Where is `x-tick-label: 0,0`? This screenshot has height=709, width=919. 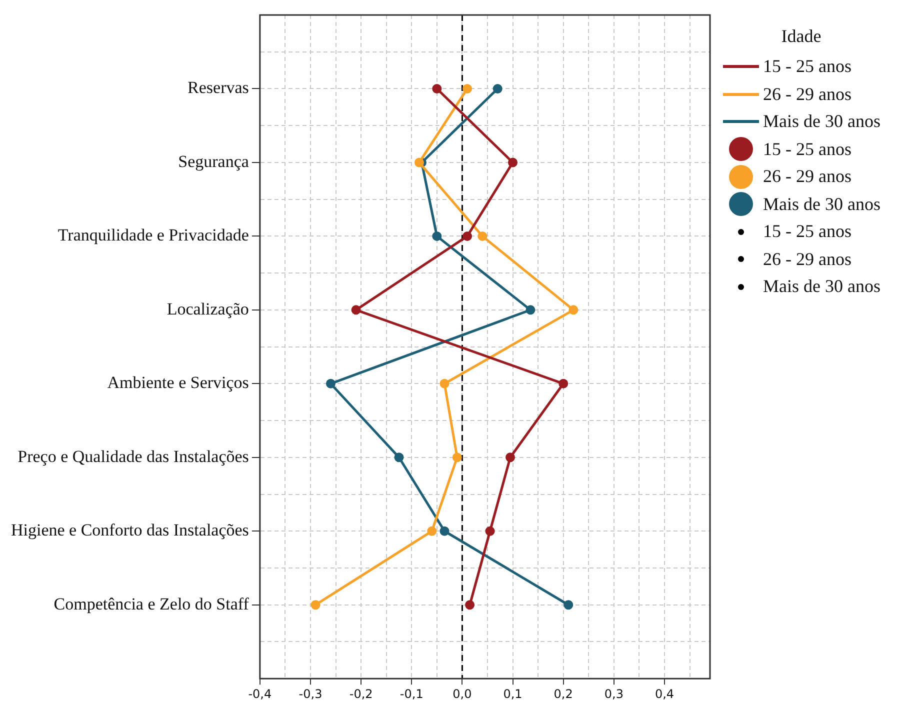
x-tick-label: 0,0 is located at coordinates (462, 693).